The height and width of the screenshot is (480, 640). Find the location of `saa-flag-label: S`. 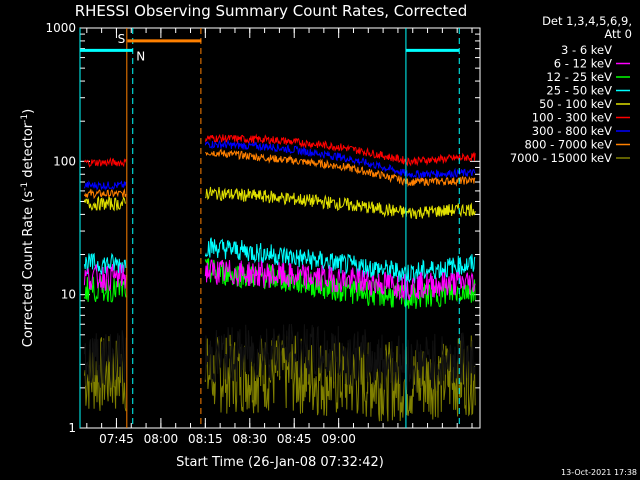

saa-flag-label: S is located at coordinates (122, 39).